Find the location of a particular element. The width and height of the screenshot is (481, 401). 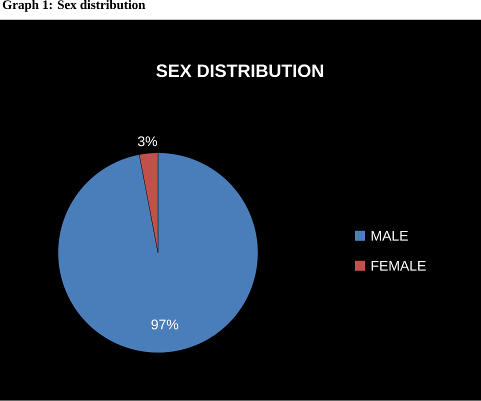

data-label: 97% is located at coordinates (164, 325).